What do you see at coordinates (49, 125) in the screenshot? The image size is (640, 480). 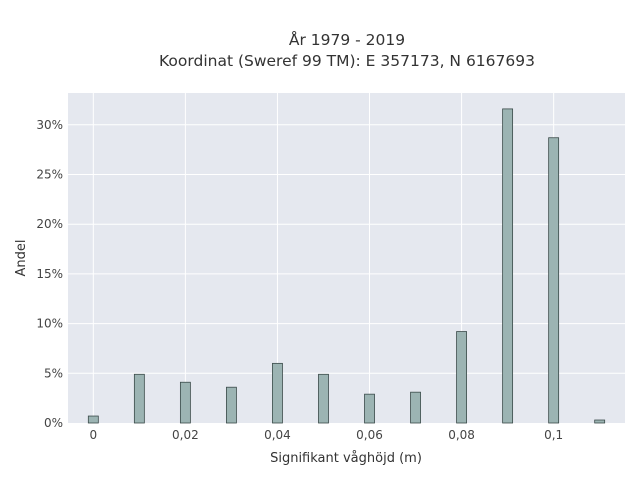 I see `y-tick-label: 30%` at bounding box center [49, 125].